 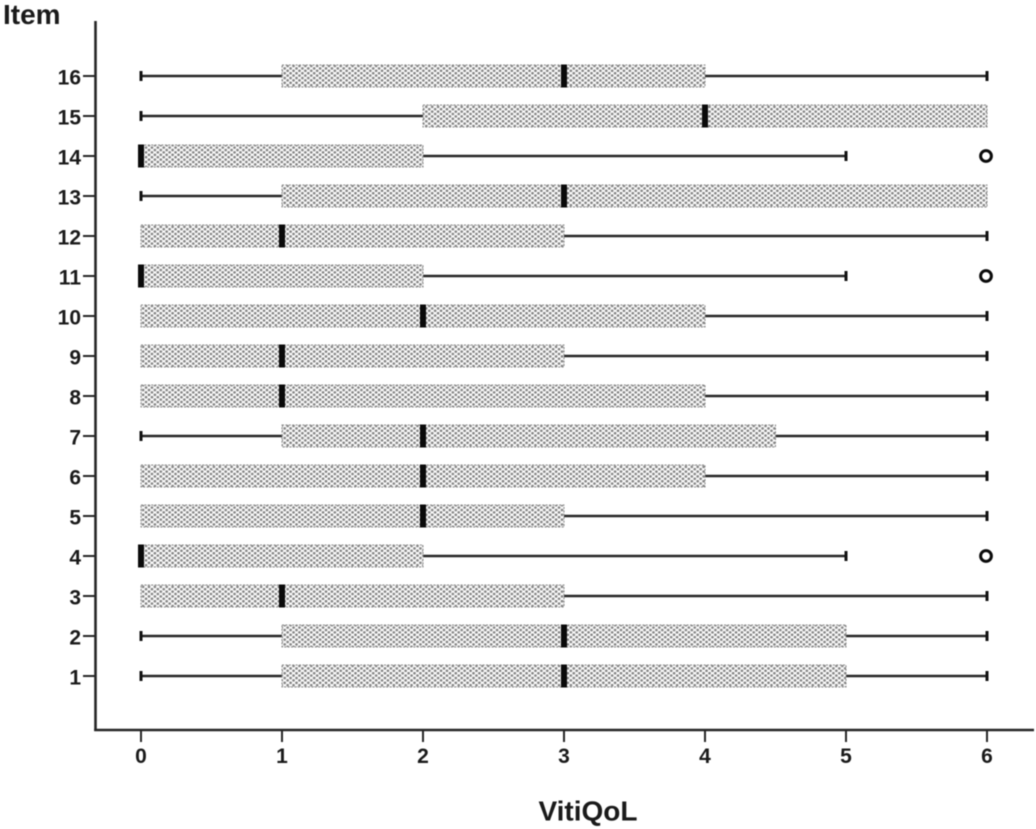 What do you see at coordinates (70, 278) in the screenshot?
I see `svg-text: 11` at bounding box center [70, 278].